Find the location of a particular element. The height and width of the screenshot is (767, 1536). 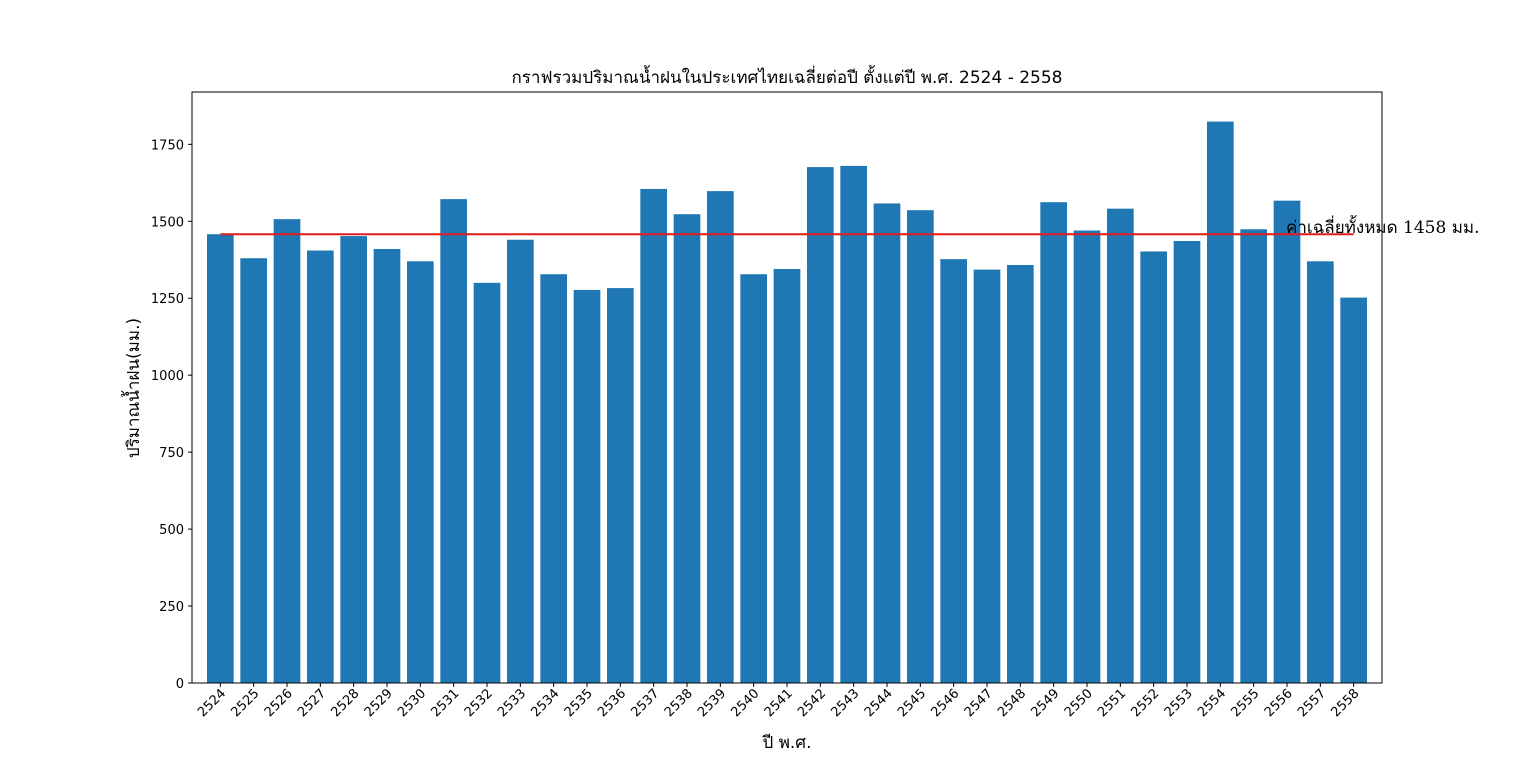

y-tick-label: 1000 is located at coordinates (167, 376).